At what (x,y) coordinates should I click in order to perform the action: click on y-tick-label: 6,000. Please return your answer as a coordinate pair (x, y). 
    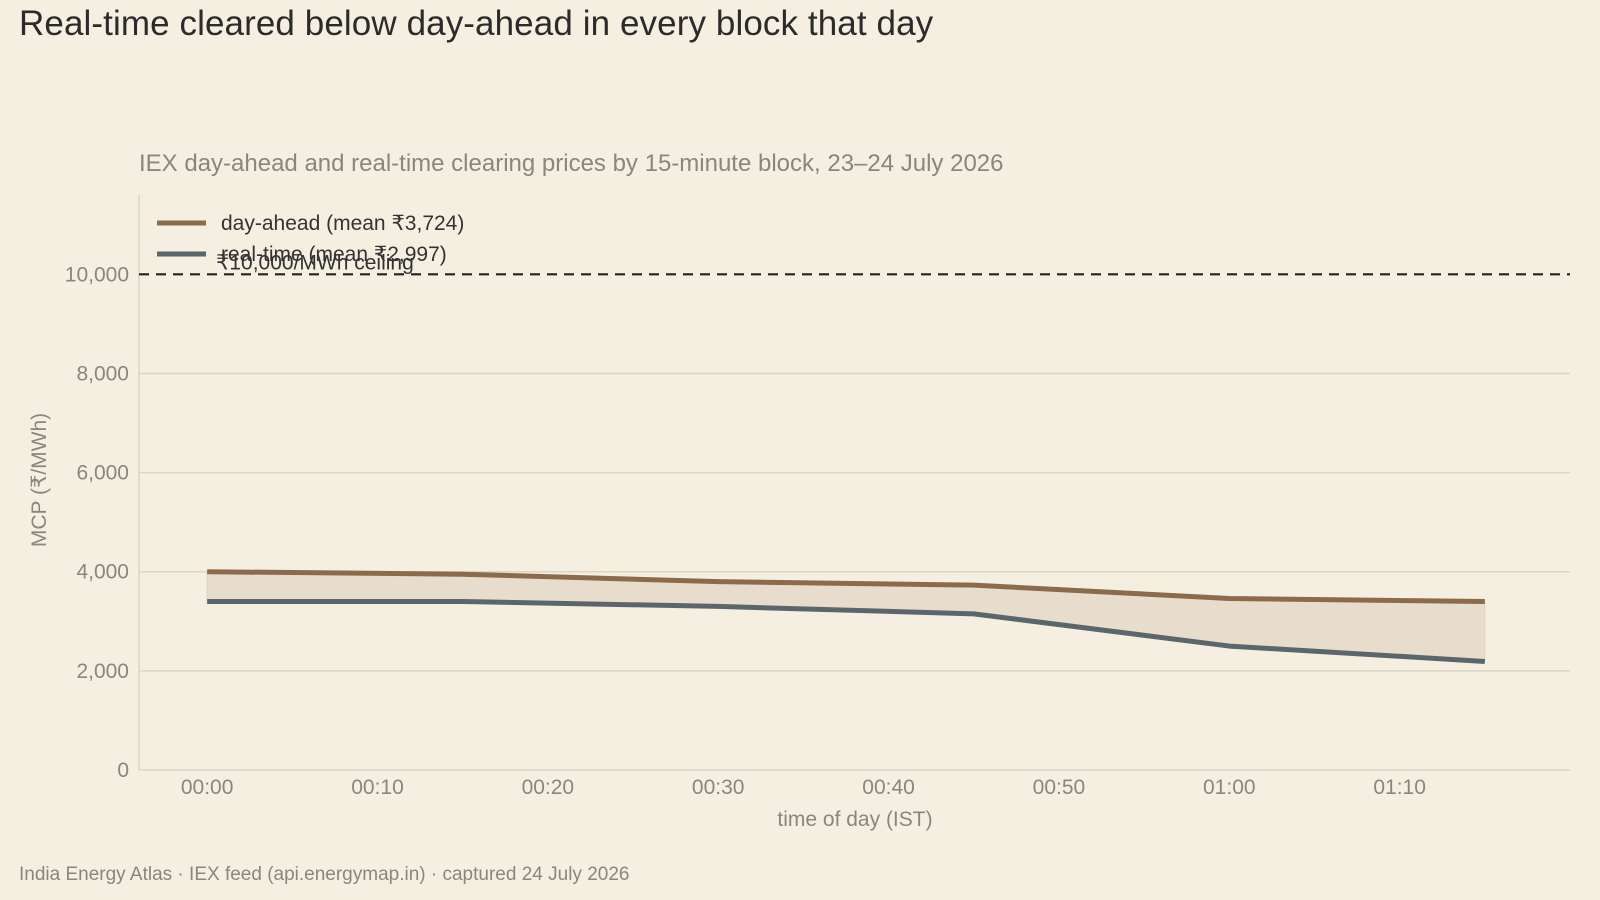
    Looking at the image, I should click on (102, 473).